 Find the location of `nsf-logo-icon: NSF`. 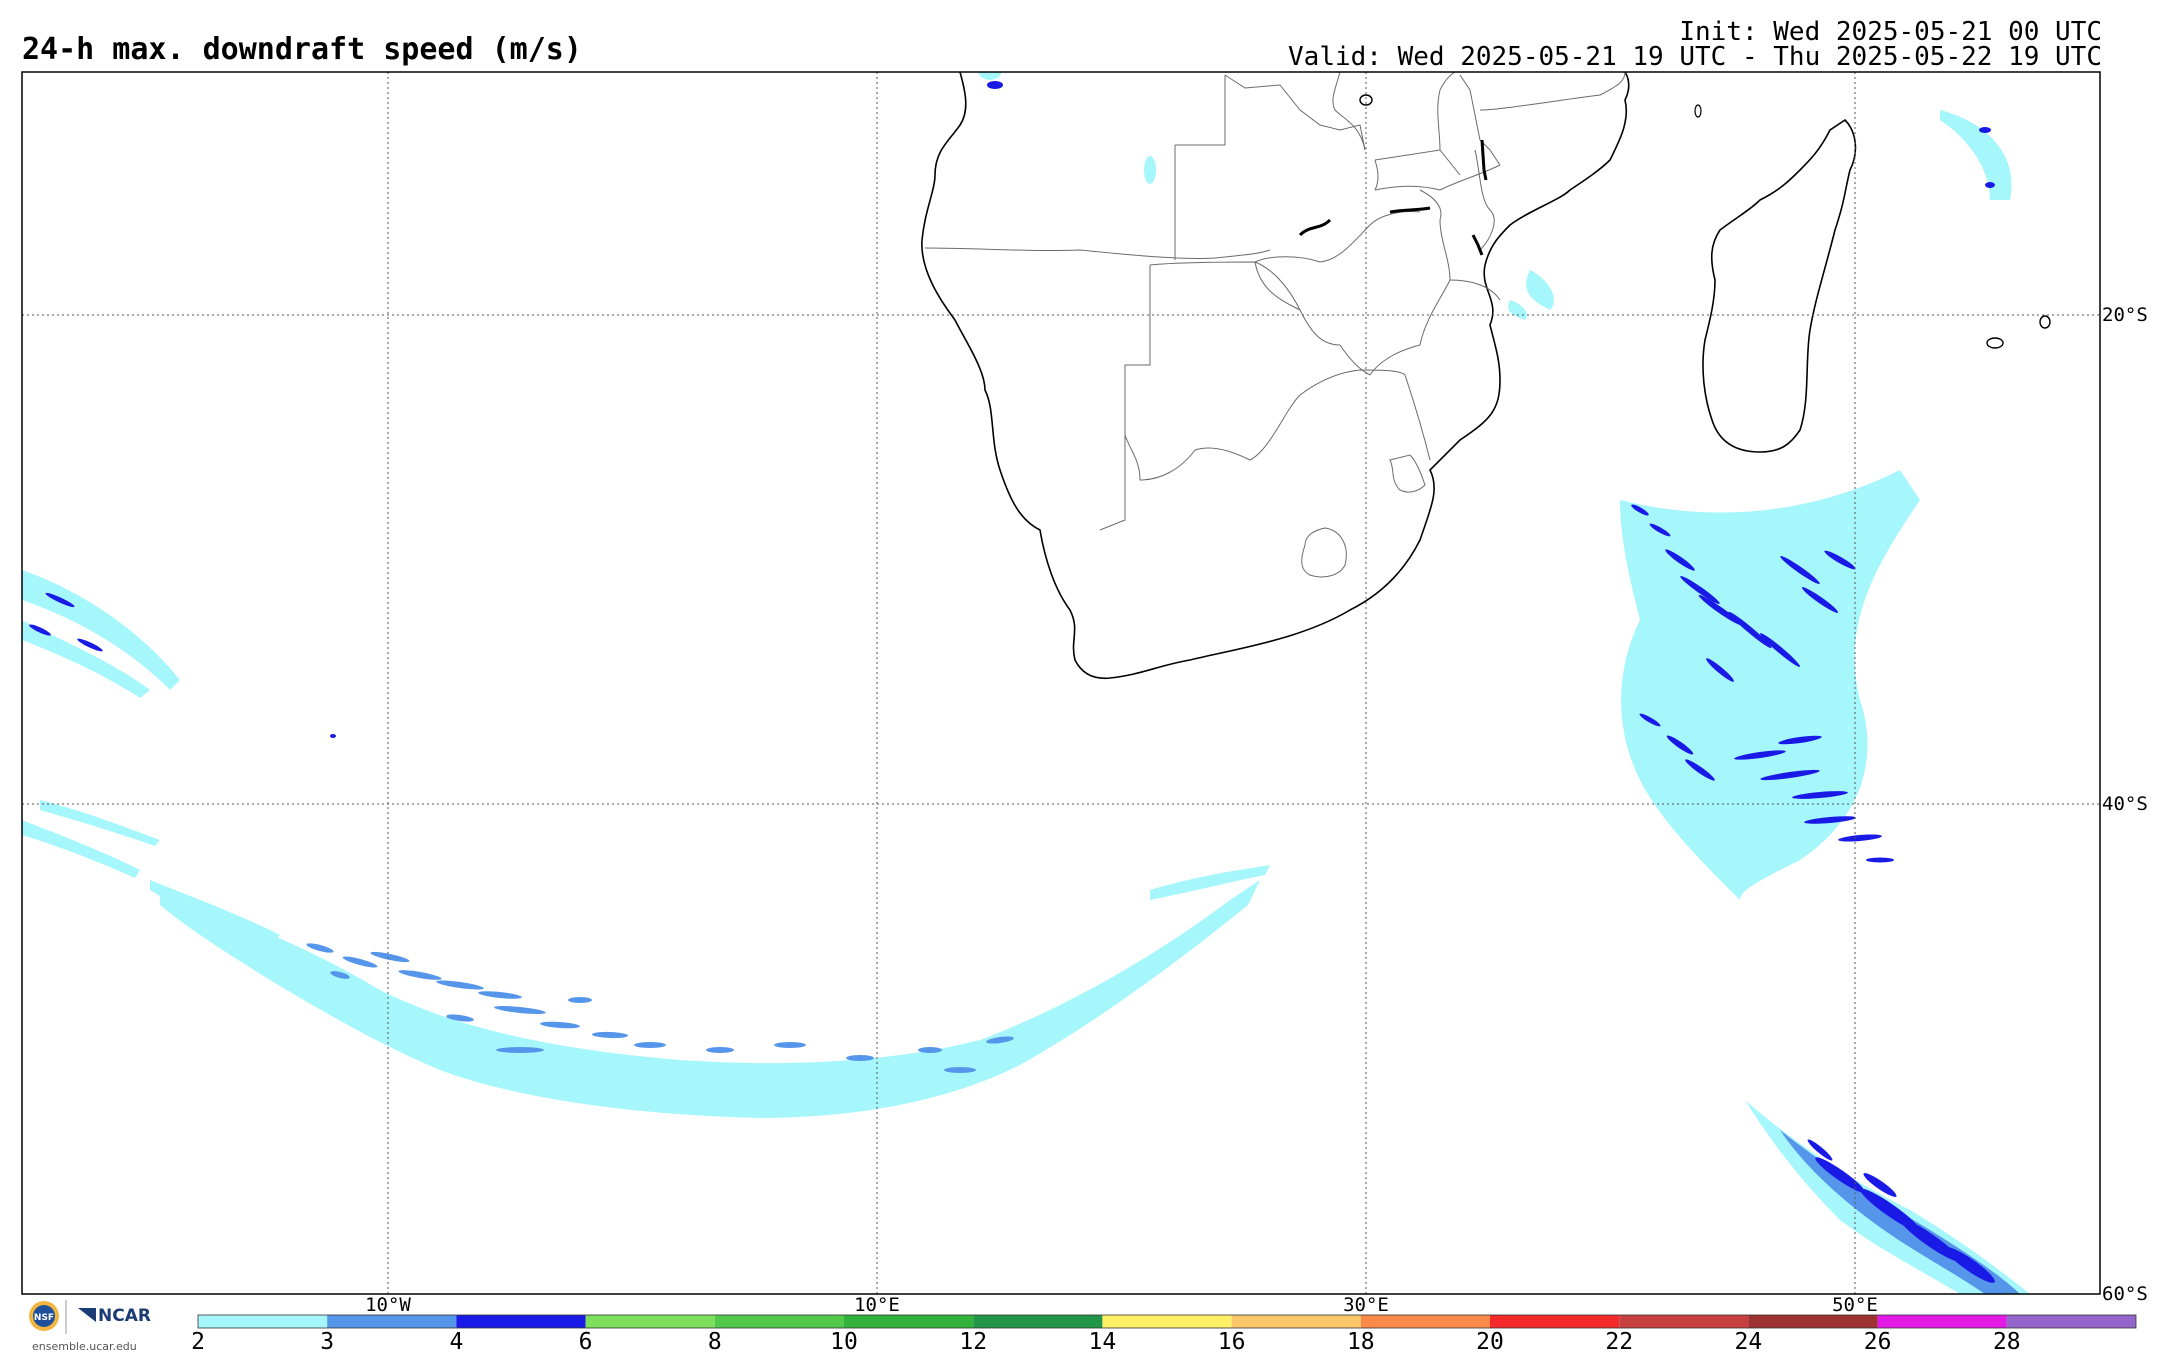

nsf-logo-icon: NSF is located at coordinates (44, 1316).